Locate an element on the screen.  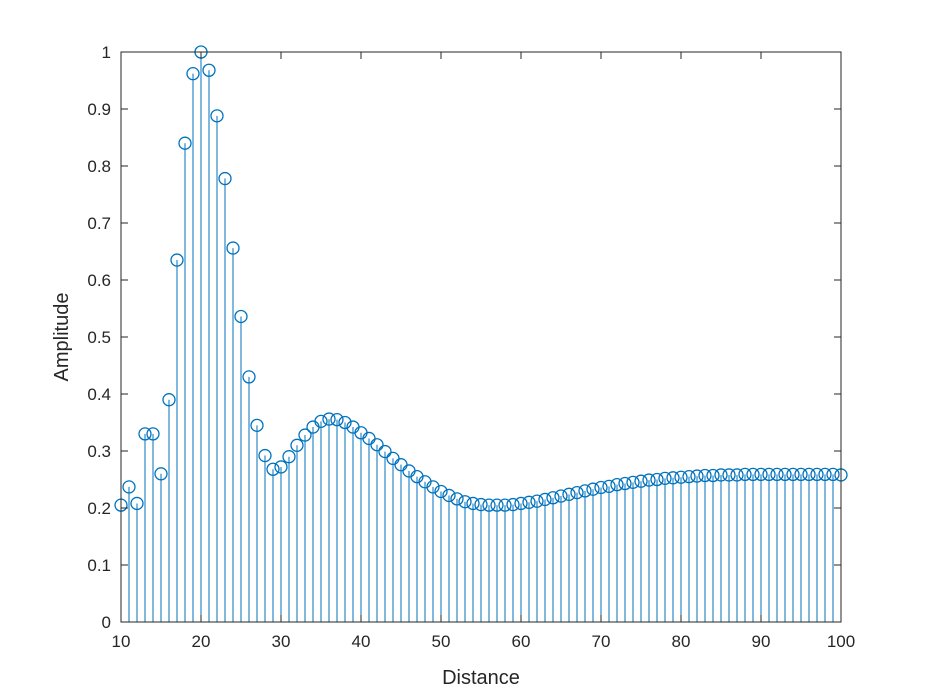
y-tick-label: 0.4 is located at coordinates (99, 394).